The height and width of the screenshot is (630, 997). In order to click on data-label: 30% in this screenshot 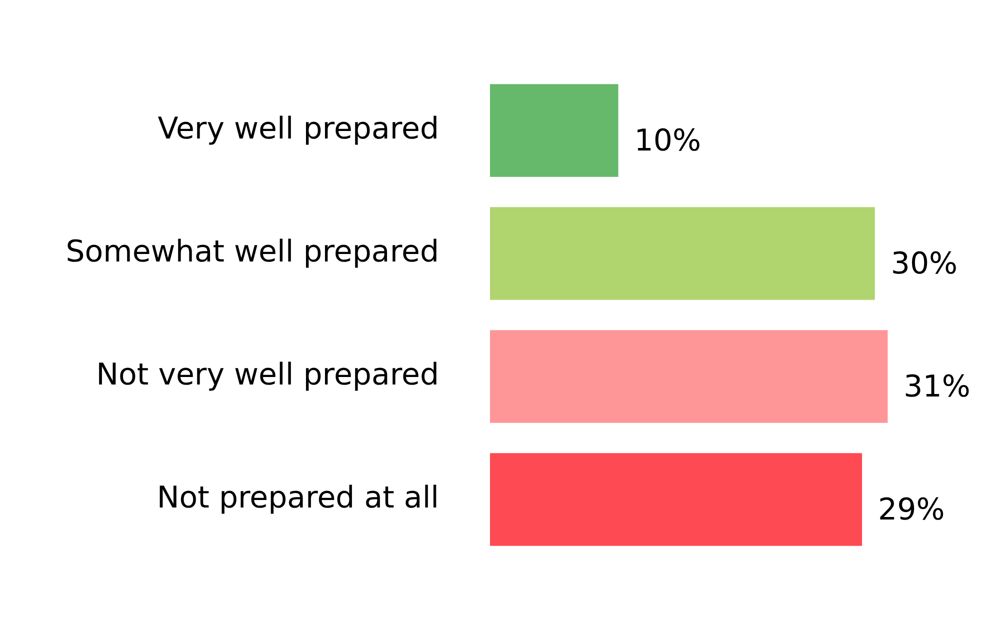, I will do `click(924, 264)`.